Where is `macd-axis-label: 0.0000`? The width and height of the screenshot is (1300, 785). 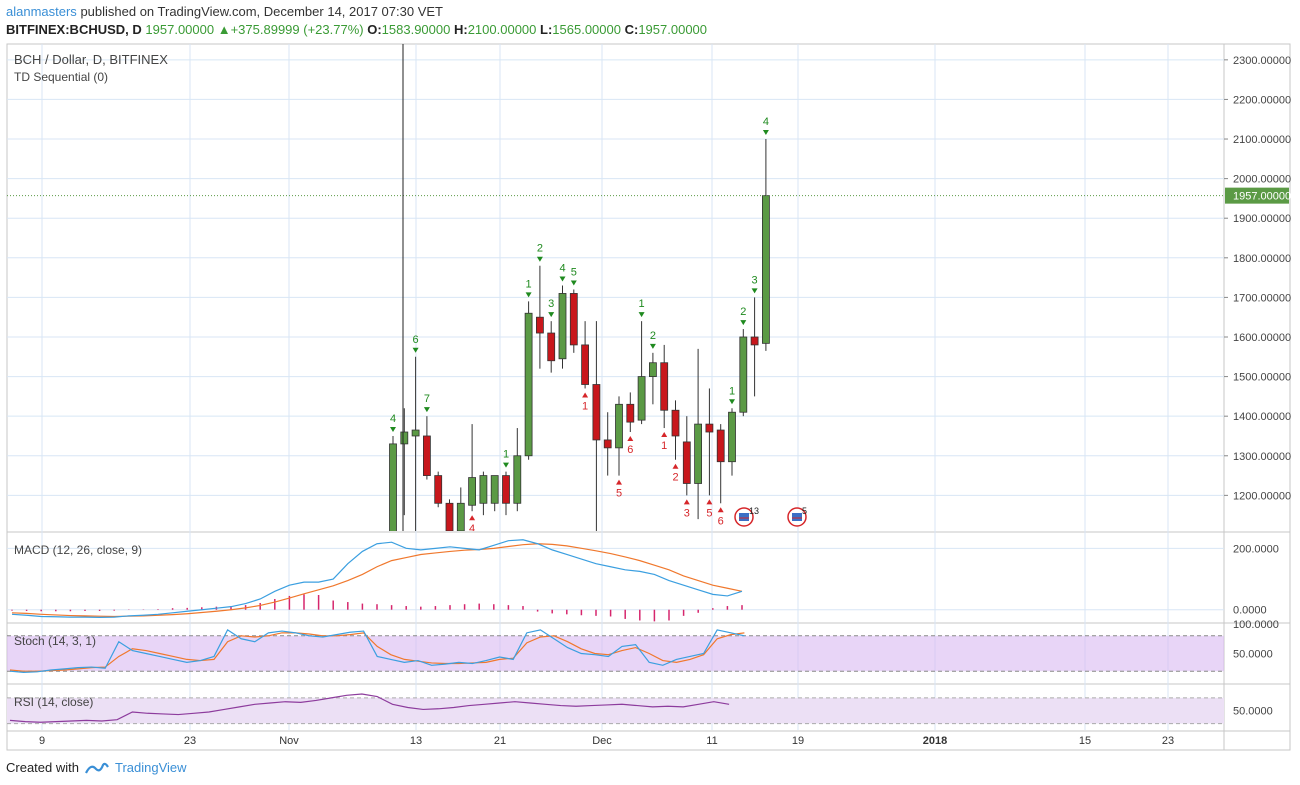
macd-axis-label: 0.0000 is located at coordinates (1250, 611).